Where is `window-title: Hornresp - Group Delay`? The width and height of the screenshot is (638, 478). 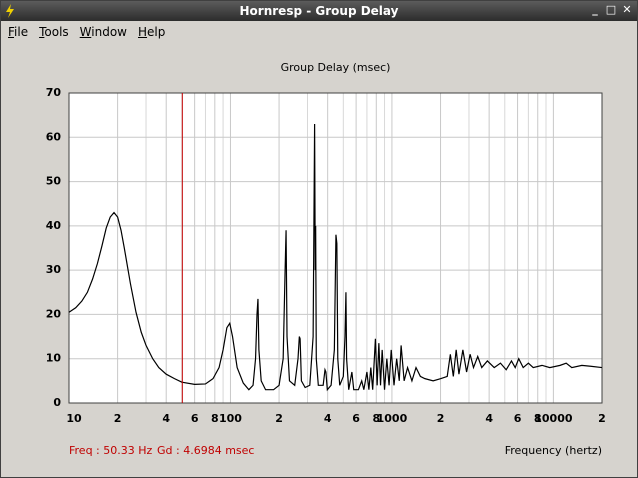 window-title: Hornresp - Group Delay is located at coordinates (319, 11).